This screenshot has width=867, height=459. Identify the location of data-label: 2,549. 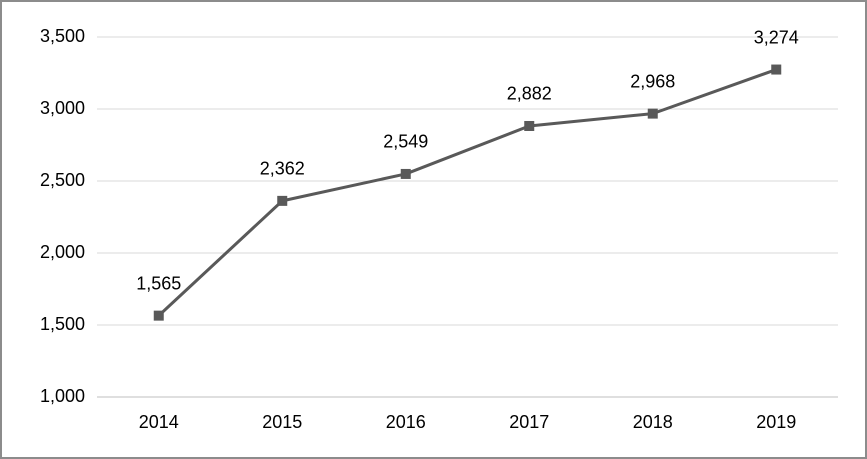
(405, 142).